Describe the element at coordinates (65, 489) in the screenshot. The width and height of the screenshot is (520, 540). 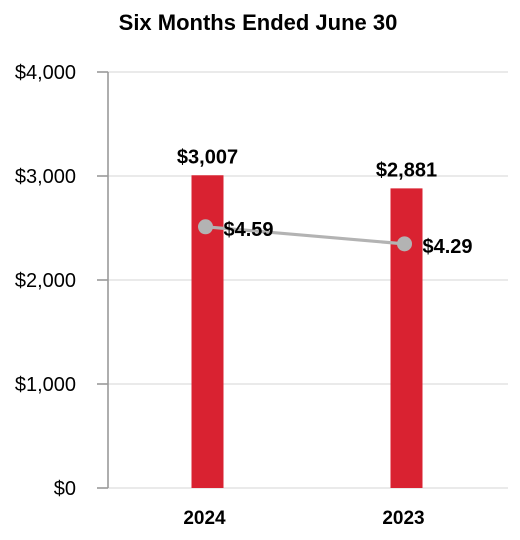
I see `y-tick-label: $0` at that location.